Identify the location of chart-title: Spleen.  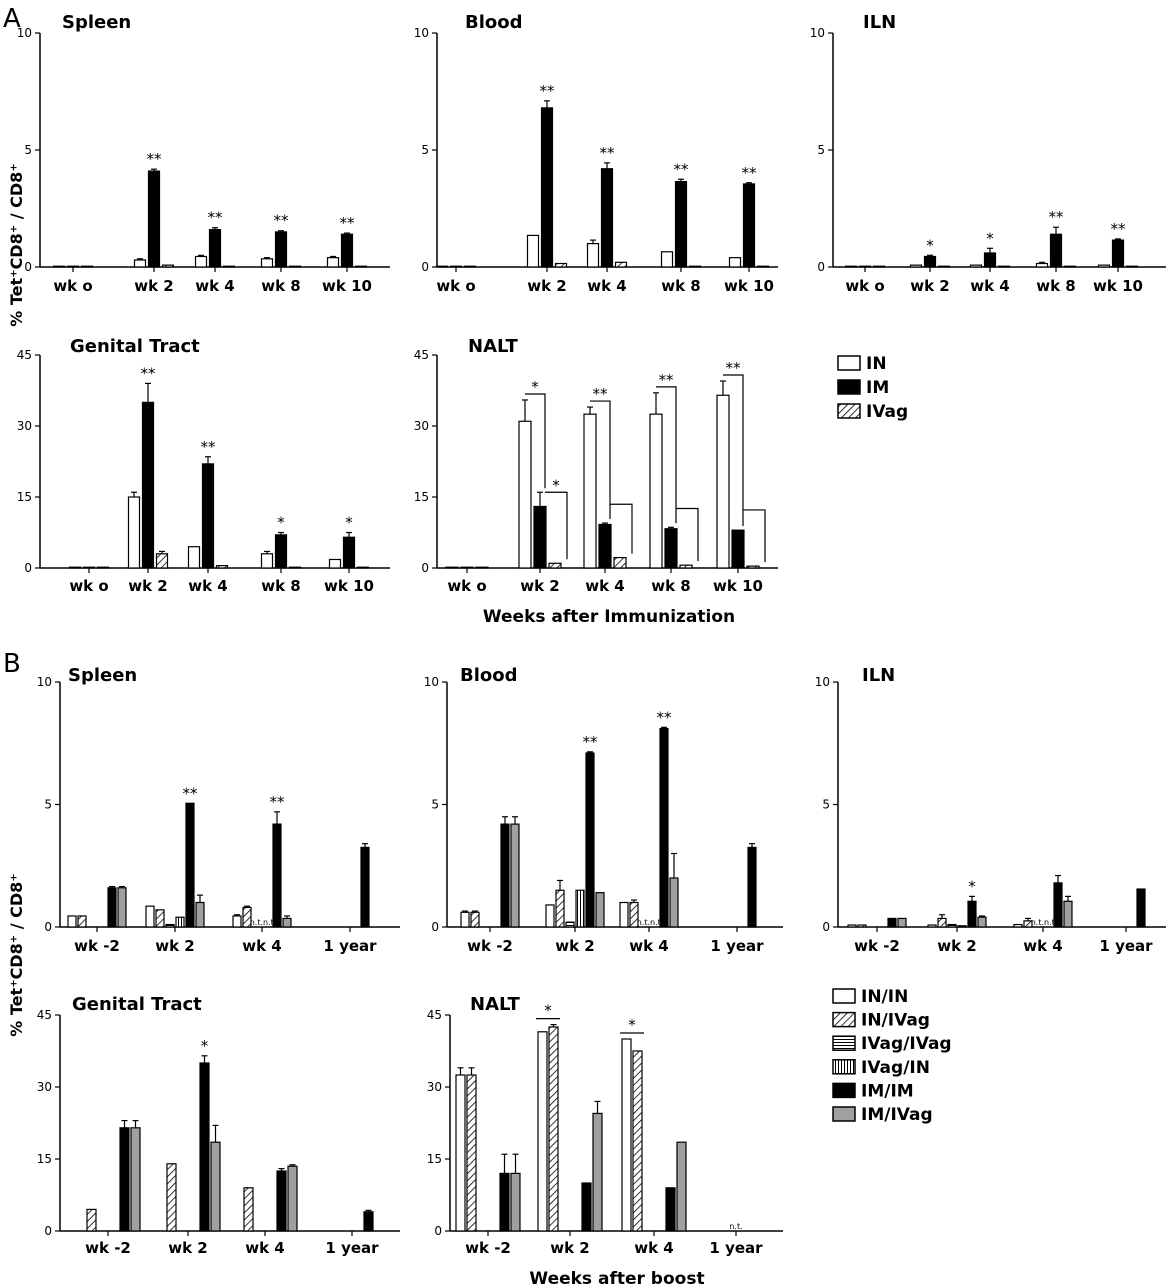
(102, 675).